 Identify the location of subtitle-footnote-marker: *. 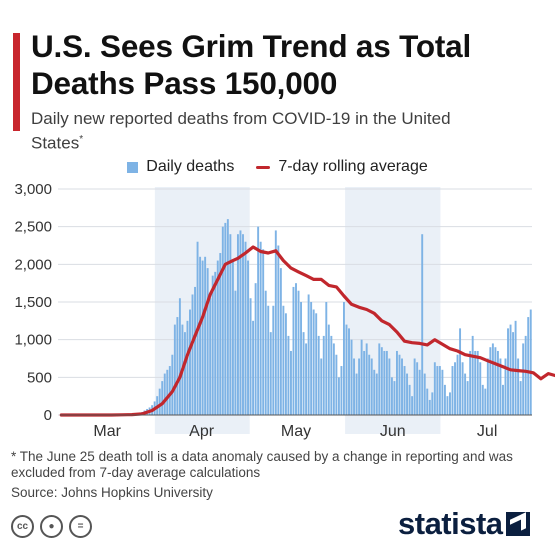
(81, 139).